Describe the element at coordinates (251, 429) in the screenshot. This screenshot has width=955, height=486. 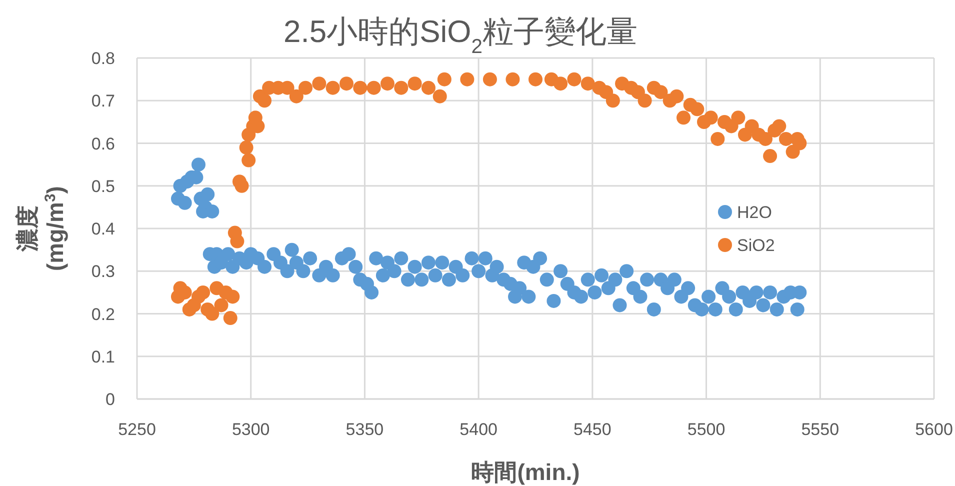
I see `x-tick-label: 5300` at that location.